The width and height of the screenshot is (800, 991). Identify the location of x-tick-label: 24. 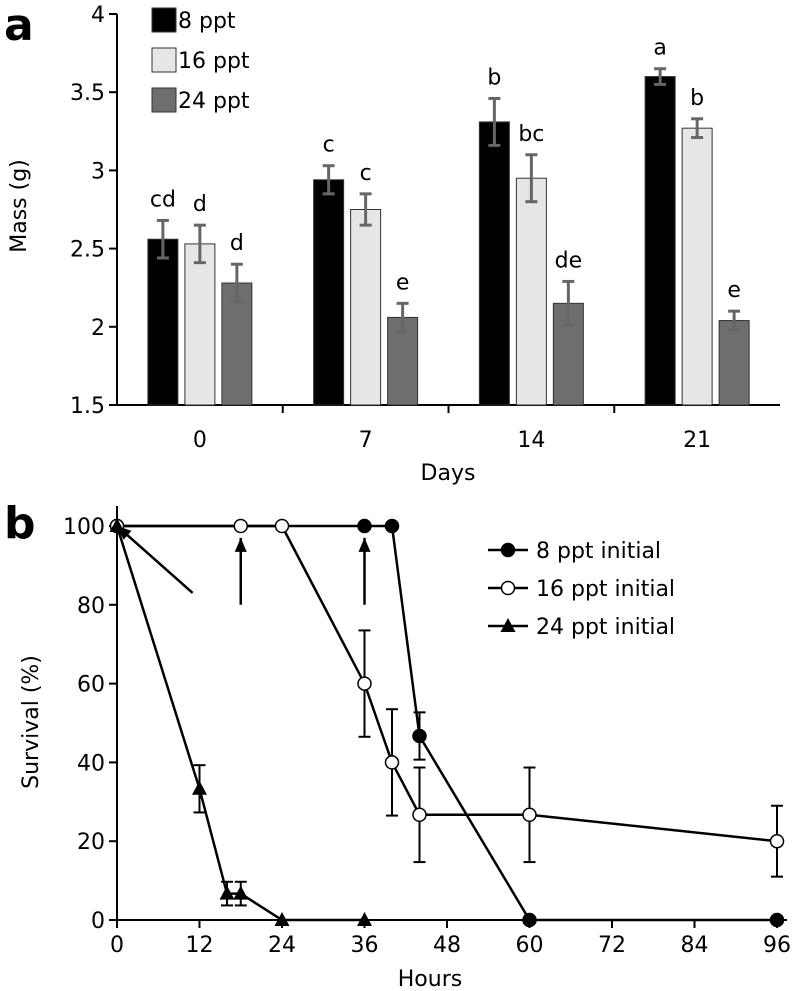
(282, 945).